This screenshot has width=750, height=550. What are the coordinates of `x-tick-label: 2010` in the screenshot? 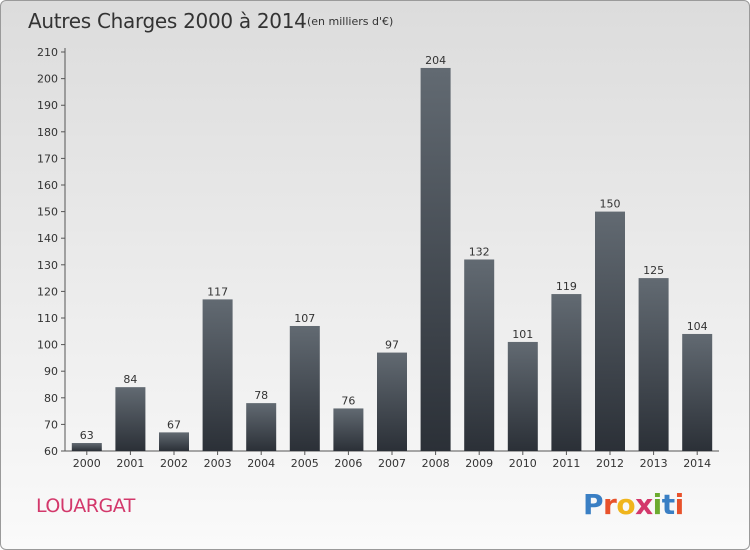 It's located at (523, 463).